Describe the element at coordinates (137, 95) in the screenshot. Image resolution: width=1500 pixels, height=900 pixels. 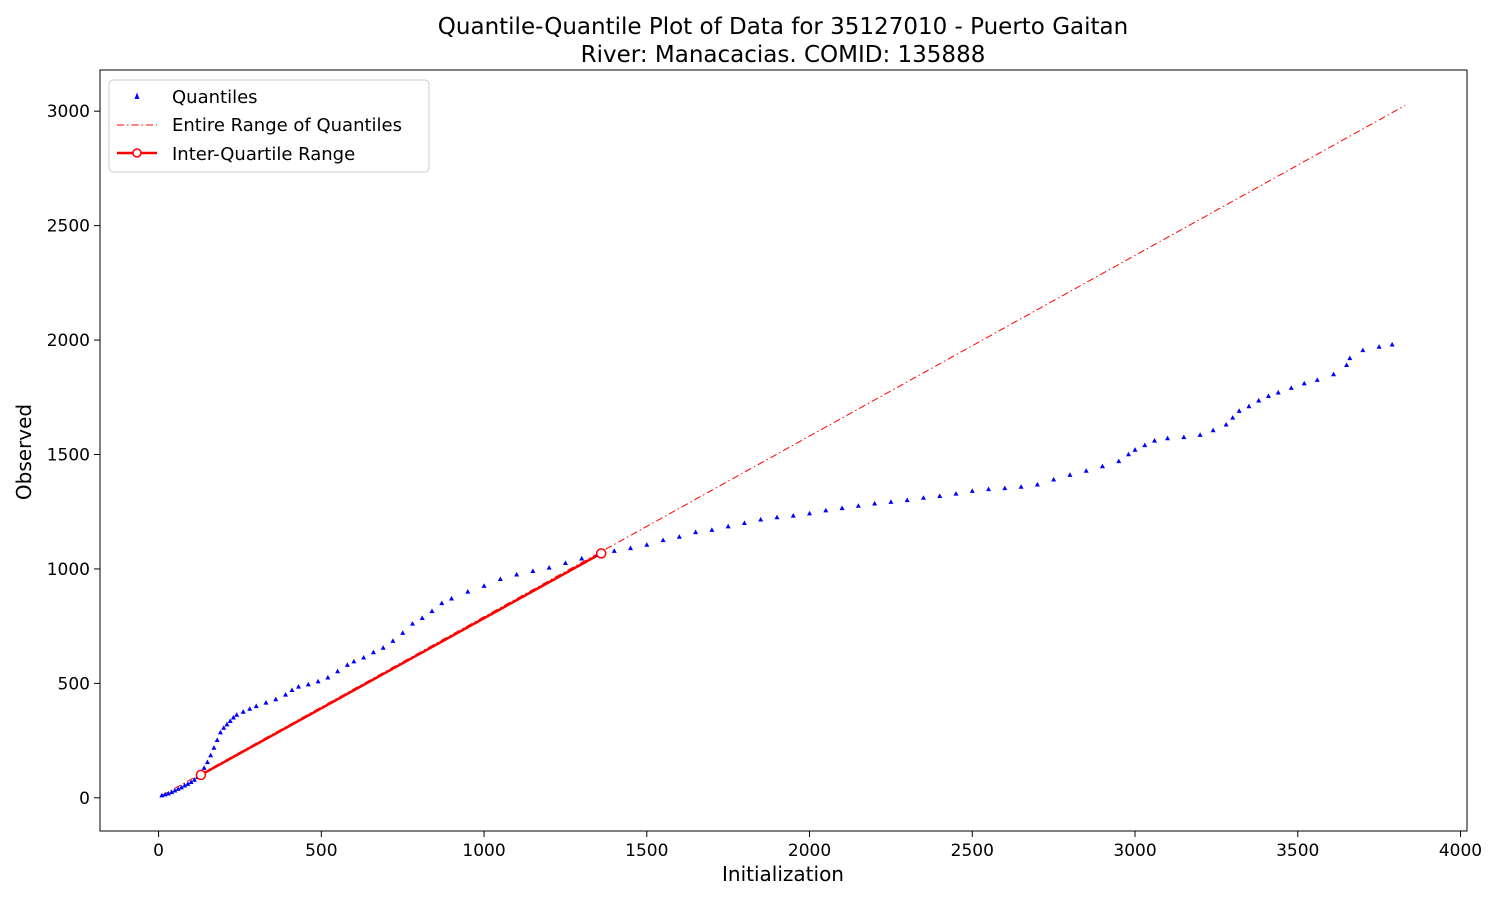
I see `legend-marker-quantiles` at that location.